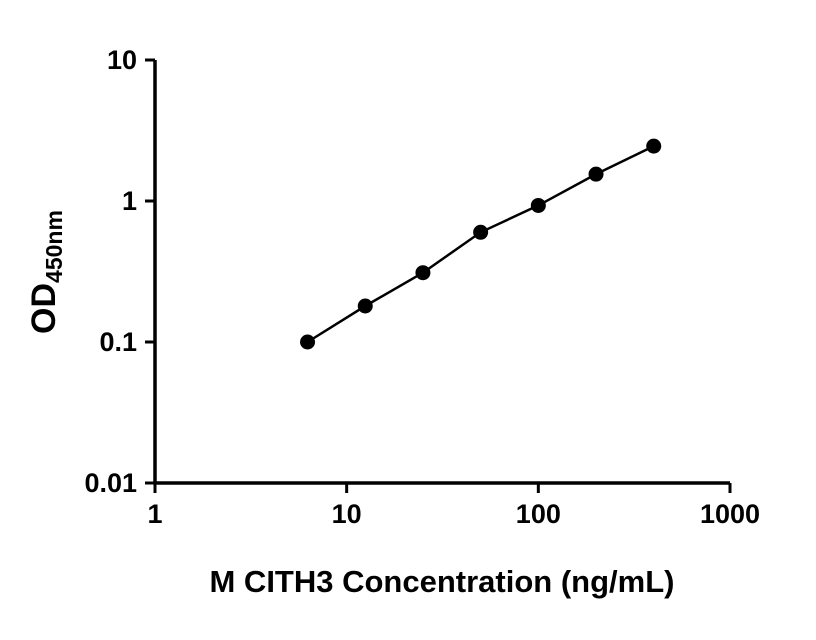  I want to click on series-layer, so click(481, 244).